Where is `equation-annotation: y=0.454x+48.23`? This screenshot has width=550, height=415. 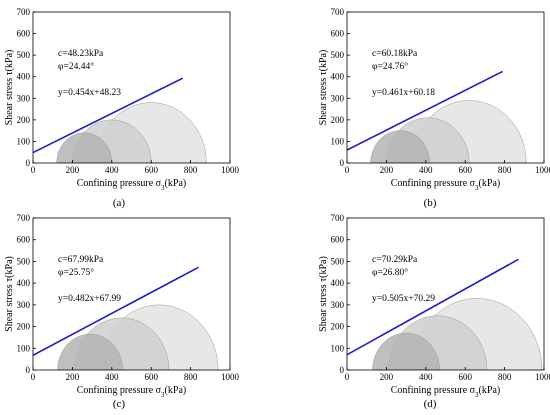 equation-annotation: y=0.454x+48.23 is located at coordinates (89, 93).